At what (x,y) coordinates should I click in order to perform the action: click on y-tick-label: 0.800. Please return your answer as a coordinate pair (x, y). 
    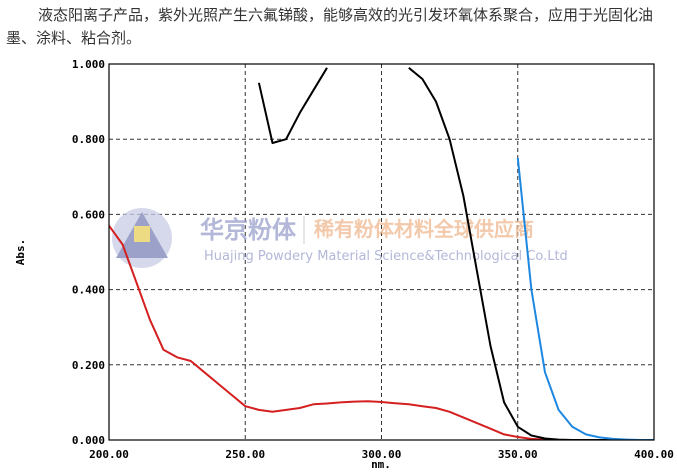
    Looking at the image, I should click on (88, 139).